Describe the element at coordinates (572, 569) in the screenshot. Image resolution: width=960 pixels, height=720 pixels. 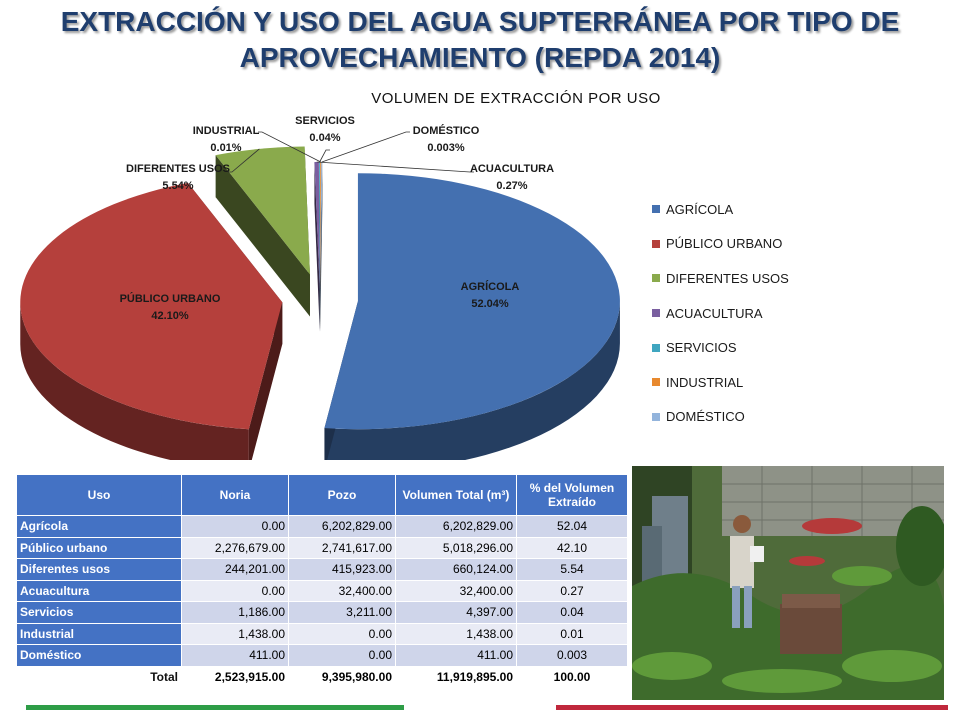
I see `cell-porcentaje: 5.54` at that location.